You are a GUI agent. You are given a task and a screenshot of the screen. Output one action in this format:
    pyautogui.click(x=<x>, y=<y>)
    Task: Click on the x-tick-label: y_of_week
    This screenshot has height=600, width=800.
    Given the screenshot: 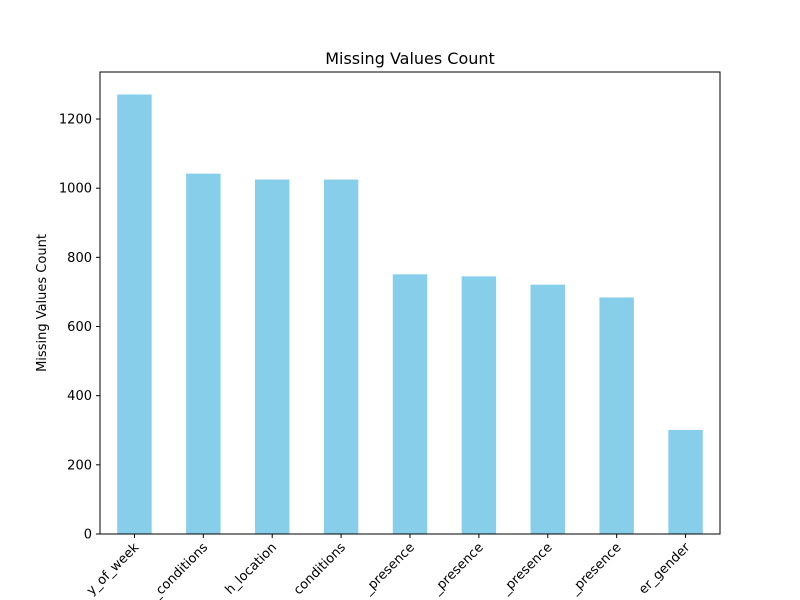 What is the action you would take?
    pyautogui.click(x=113, y=569)
    